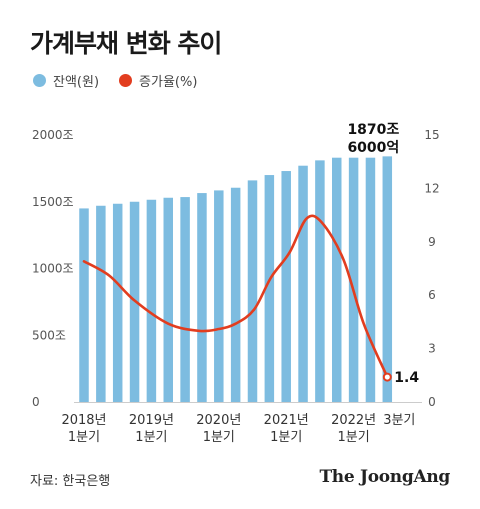 Image resolution: width=480 pixels, height=509 pixels. I want to click on y-left-tick-label: 0, so click(36, 402).